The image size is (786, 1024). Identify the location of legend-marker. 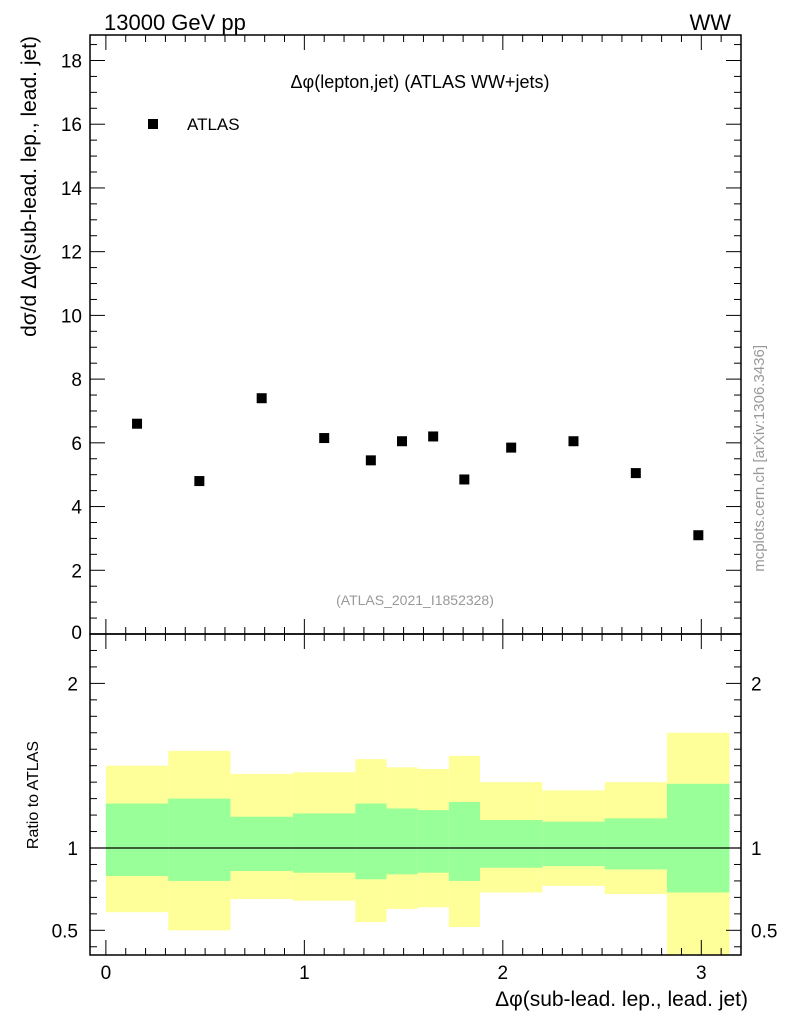
(153, 124).